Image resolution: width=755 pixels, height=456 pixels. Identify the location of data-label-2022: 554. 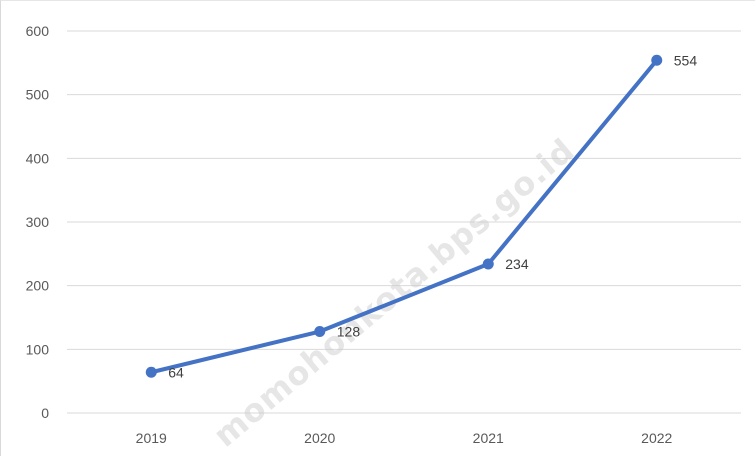
(686, 60).